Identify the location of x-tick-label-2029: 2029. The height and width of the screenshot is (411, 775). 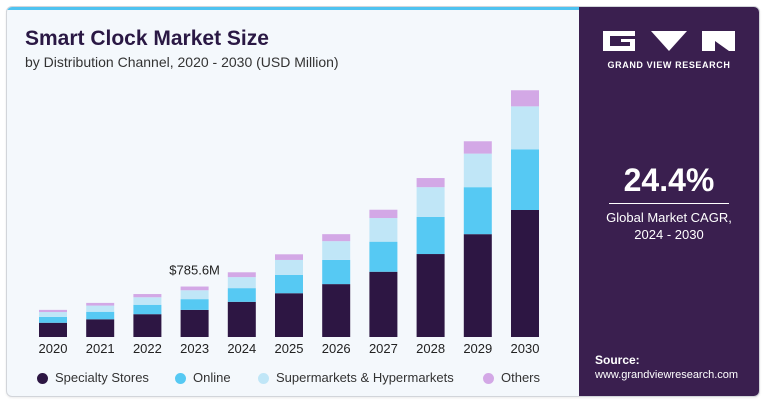
(477, 348).